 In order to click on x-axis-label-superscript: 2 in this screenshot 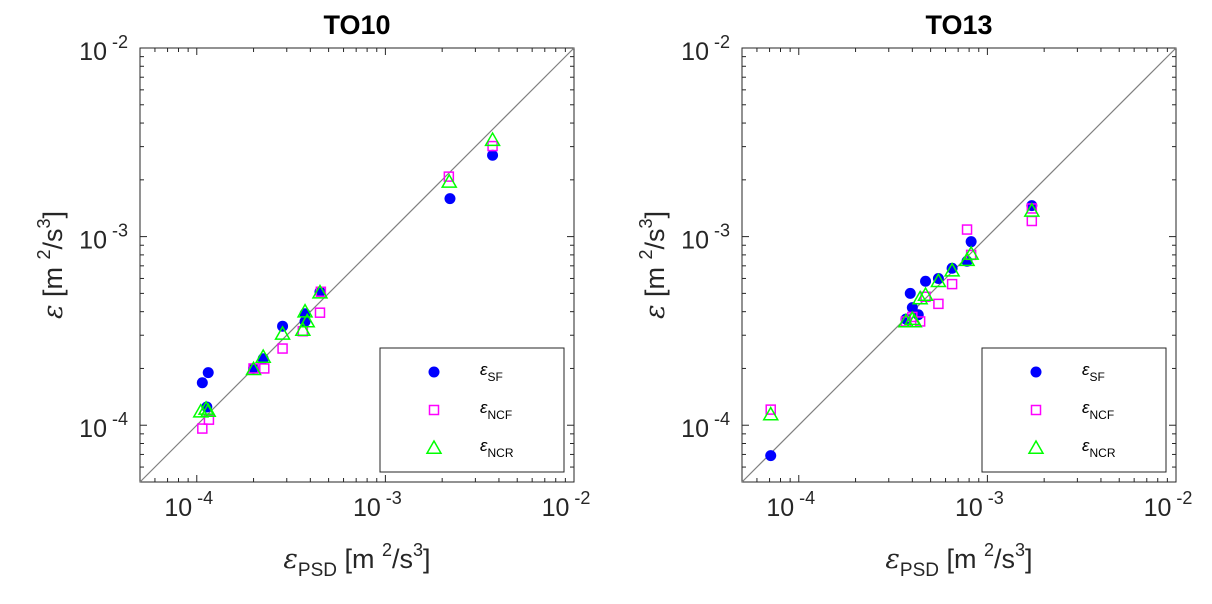, I will do `click(387, 550)`.